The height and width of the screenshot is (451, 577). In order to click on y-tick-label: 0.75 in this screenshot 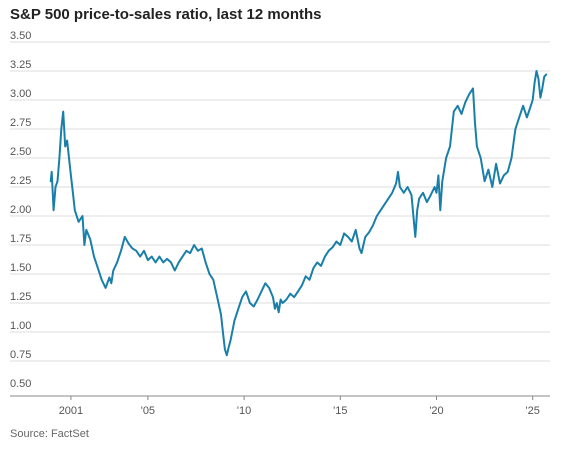, I will do `click(20, 355)`.